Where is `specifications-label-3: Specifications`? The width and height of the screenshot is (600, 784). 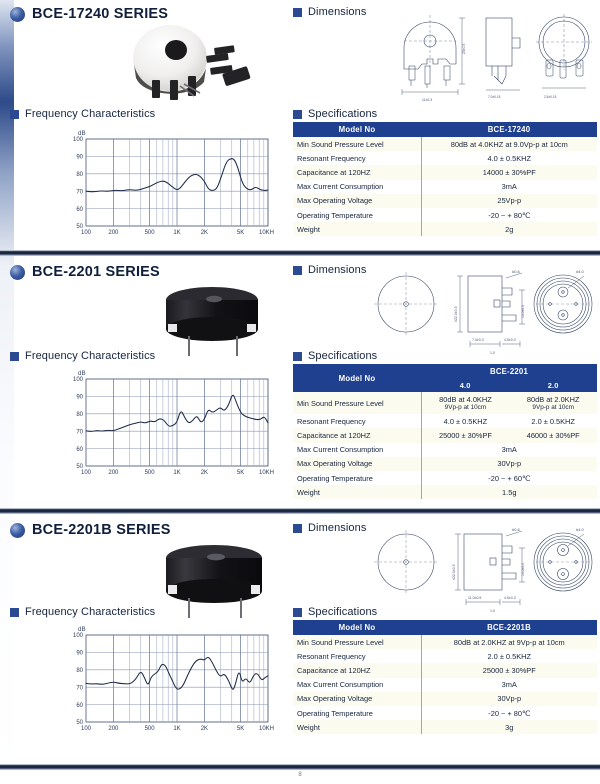
specifications-label-3: Specifications is located at coordinates (343, 612).